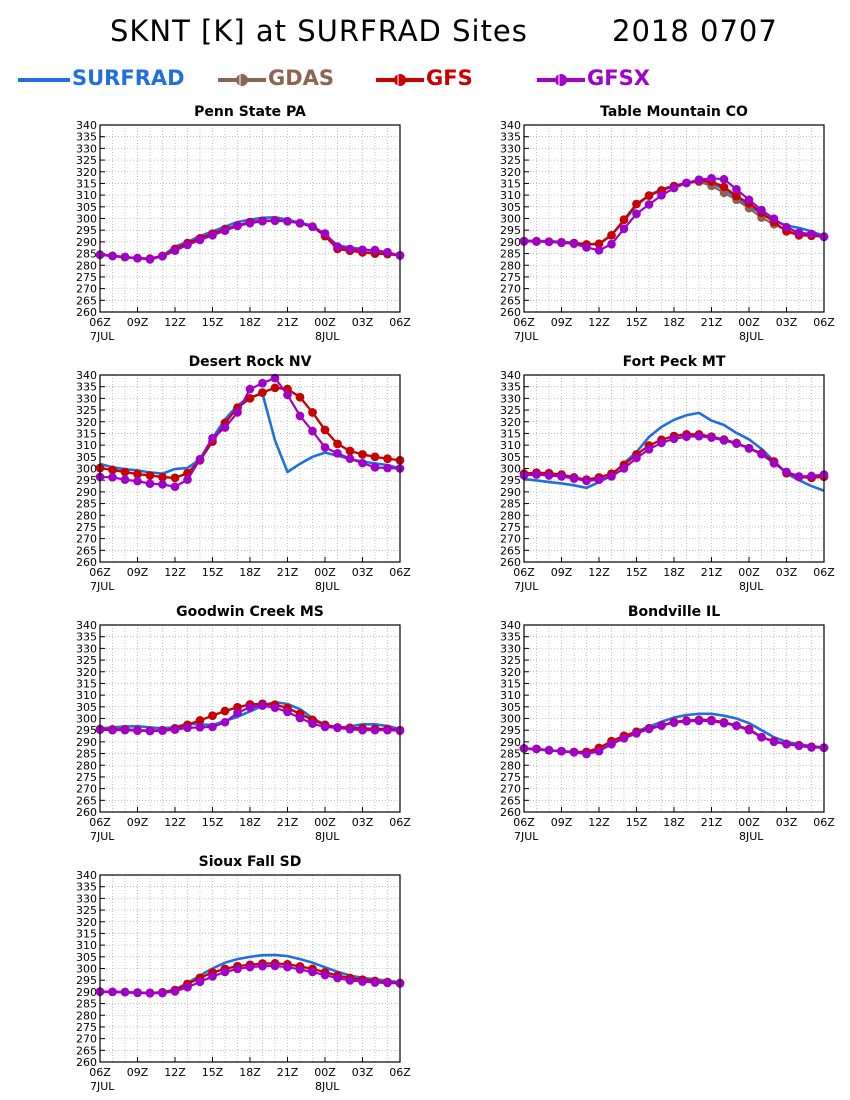  What do you see at coordinates (86, 515) in the screenshot?
I see `y-tick-label: 280` at bounding box center [86, 515].